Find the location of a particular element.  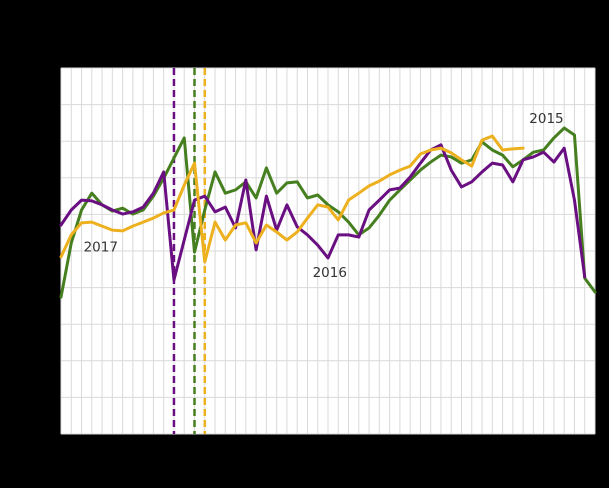

annotation-2015: 2015 is located at coordinates (546, 119).